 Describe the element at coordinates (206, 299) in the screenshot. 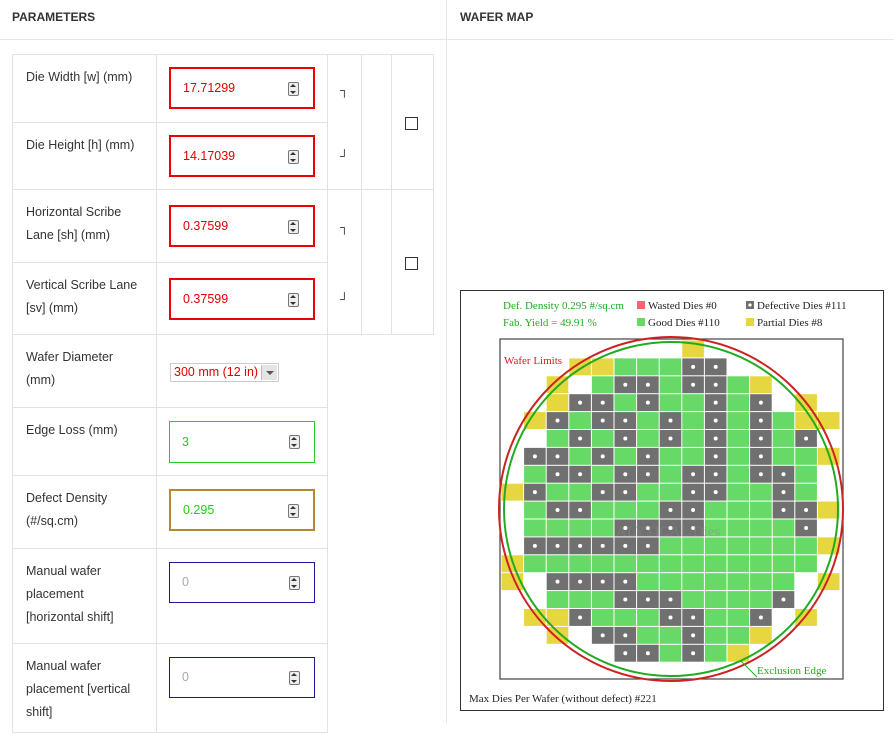

I see `v-scribe-value: 0.37599` at that location.